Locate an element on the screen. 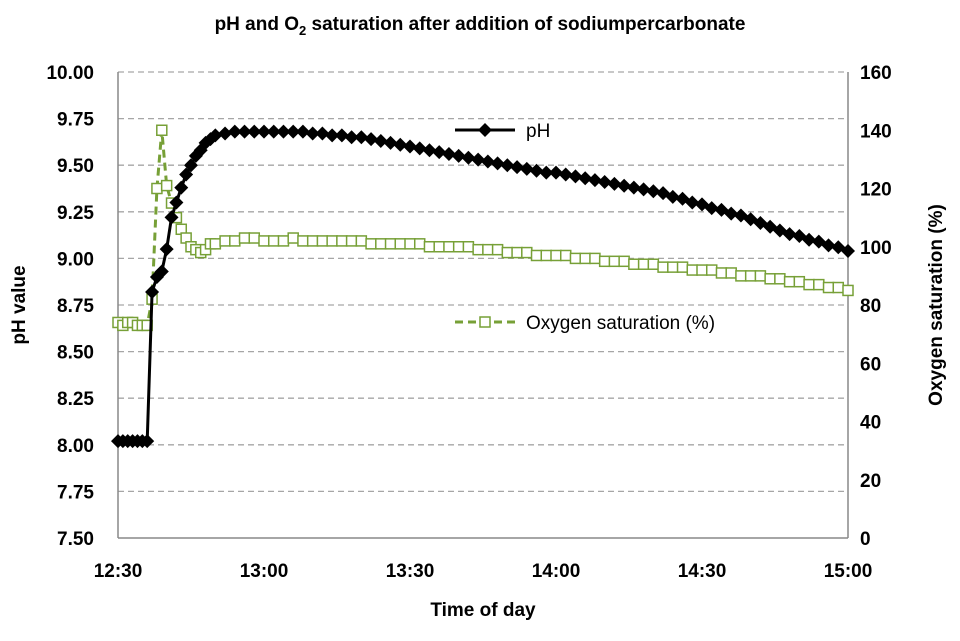  y2-tick-label: 60 is located at coordinates (870, 364).